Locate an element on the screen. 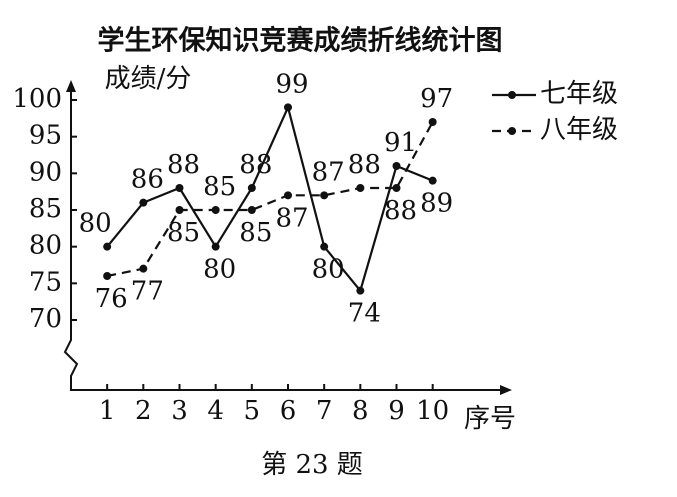  y-arrow is located at coordinates (71, 86).